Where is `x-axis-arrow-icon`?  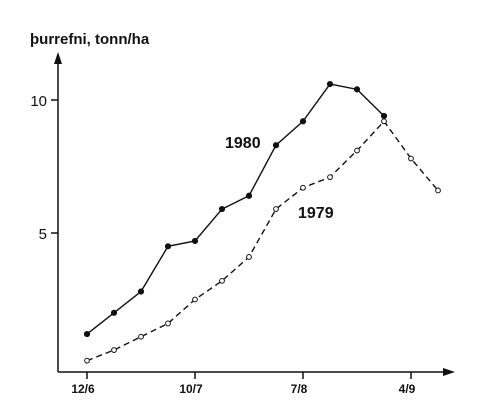
x-axis-arrow-icon is located at coordinates (449, 372).